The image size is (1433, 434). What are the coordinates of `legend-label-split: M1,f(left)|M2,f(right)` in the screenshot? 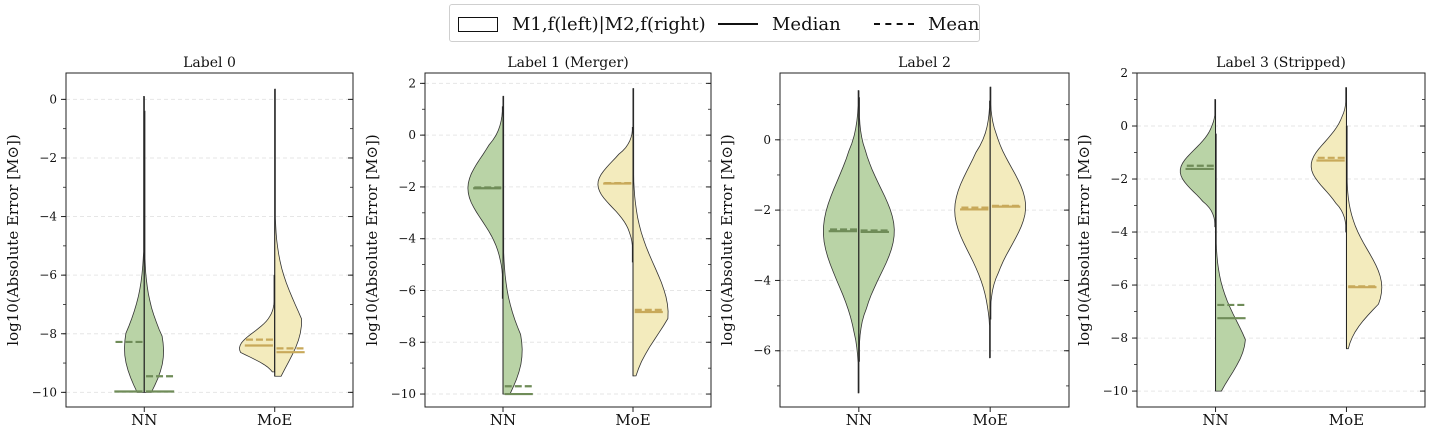 It's located at (609, 24).